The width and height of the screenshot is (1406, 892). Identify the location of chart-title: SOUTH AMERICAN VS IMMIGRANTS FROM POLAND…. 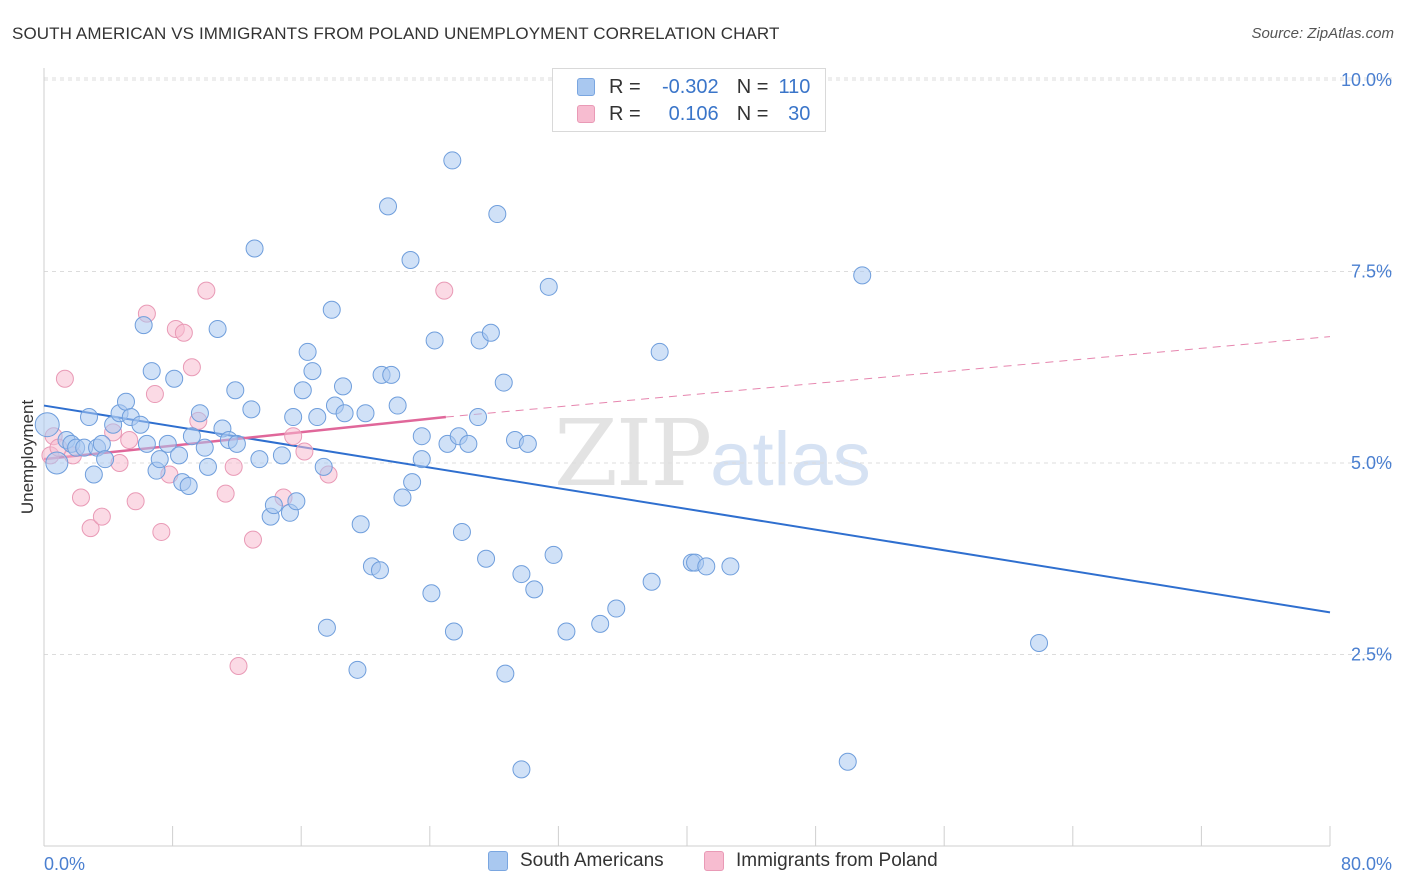
(396, 33).